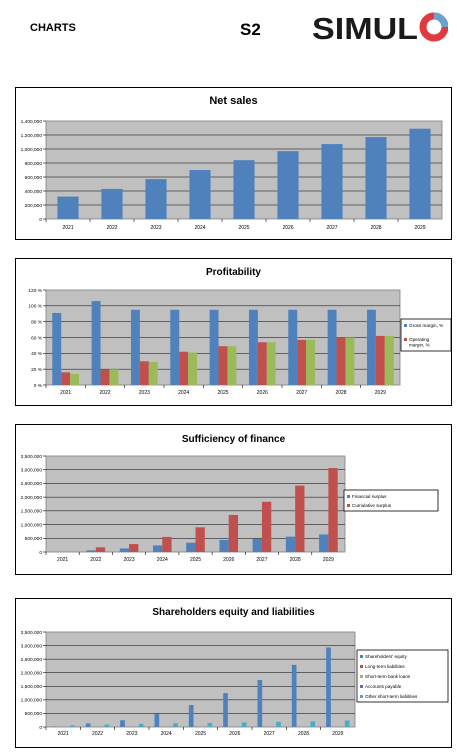 The image size is (457, 752). I want to click on y-tick-label: 0 %, so click(38, 386).